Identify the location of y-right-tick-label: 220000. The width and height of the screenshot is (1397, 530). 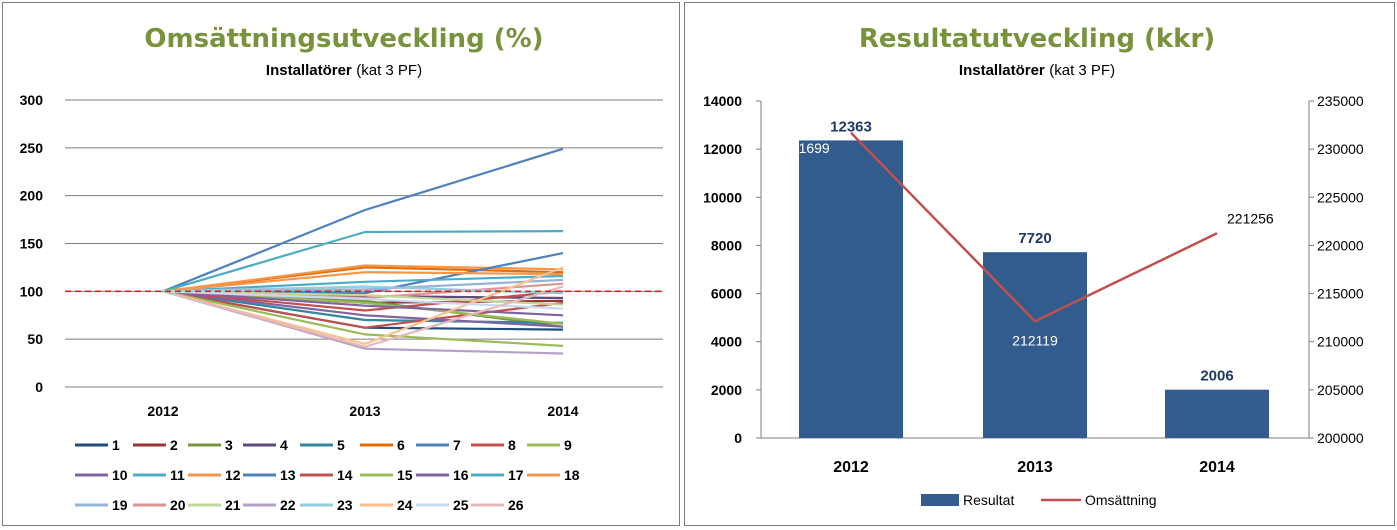
(1340, 245).